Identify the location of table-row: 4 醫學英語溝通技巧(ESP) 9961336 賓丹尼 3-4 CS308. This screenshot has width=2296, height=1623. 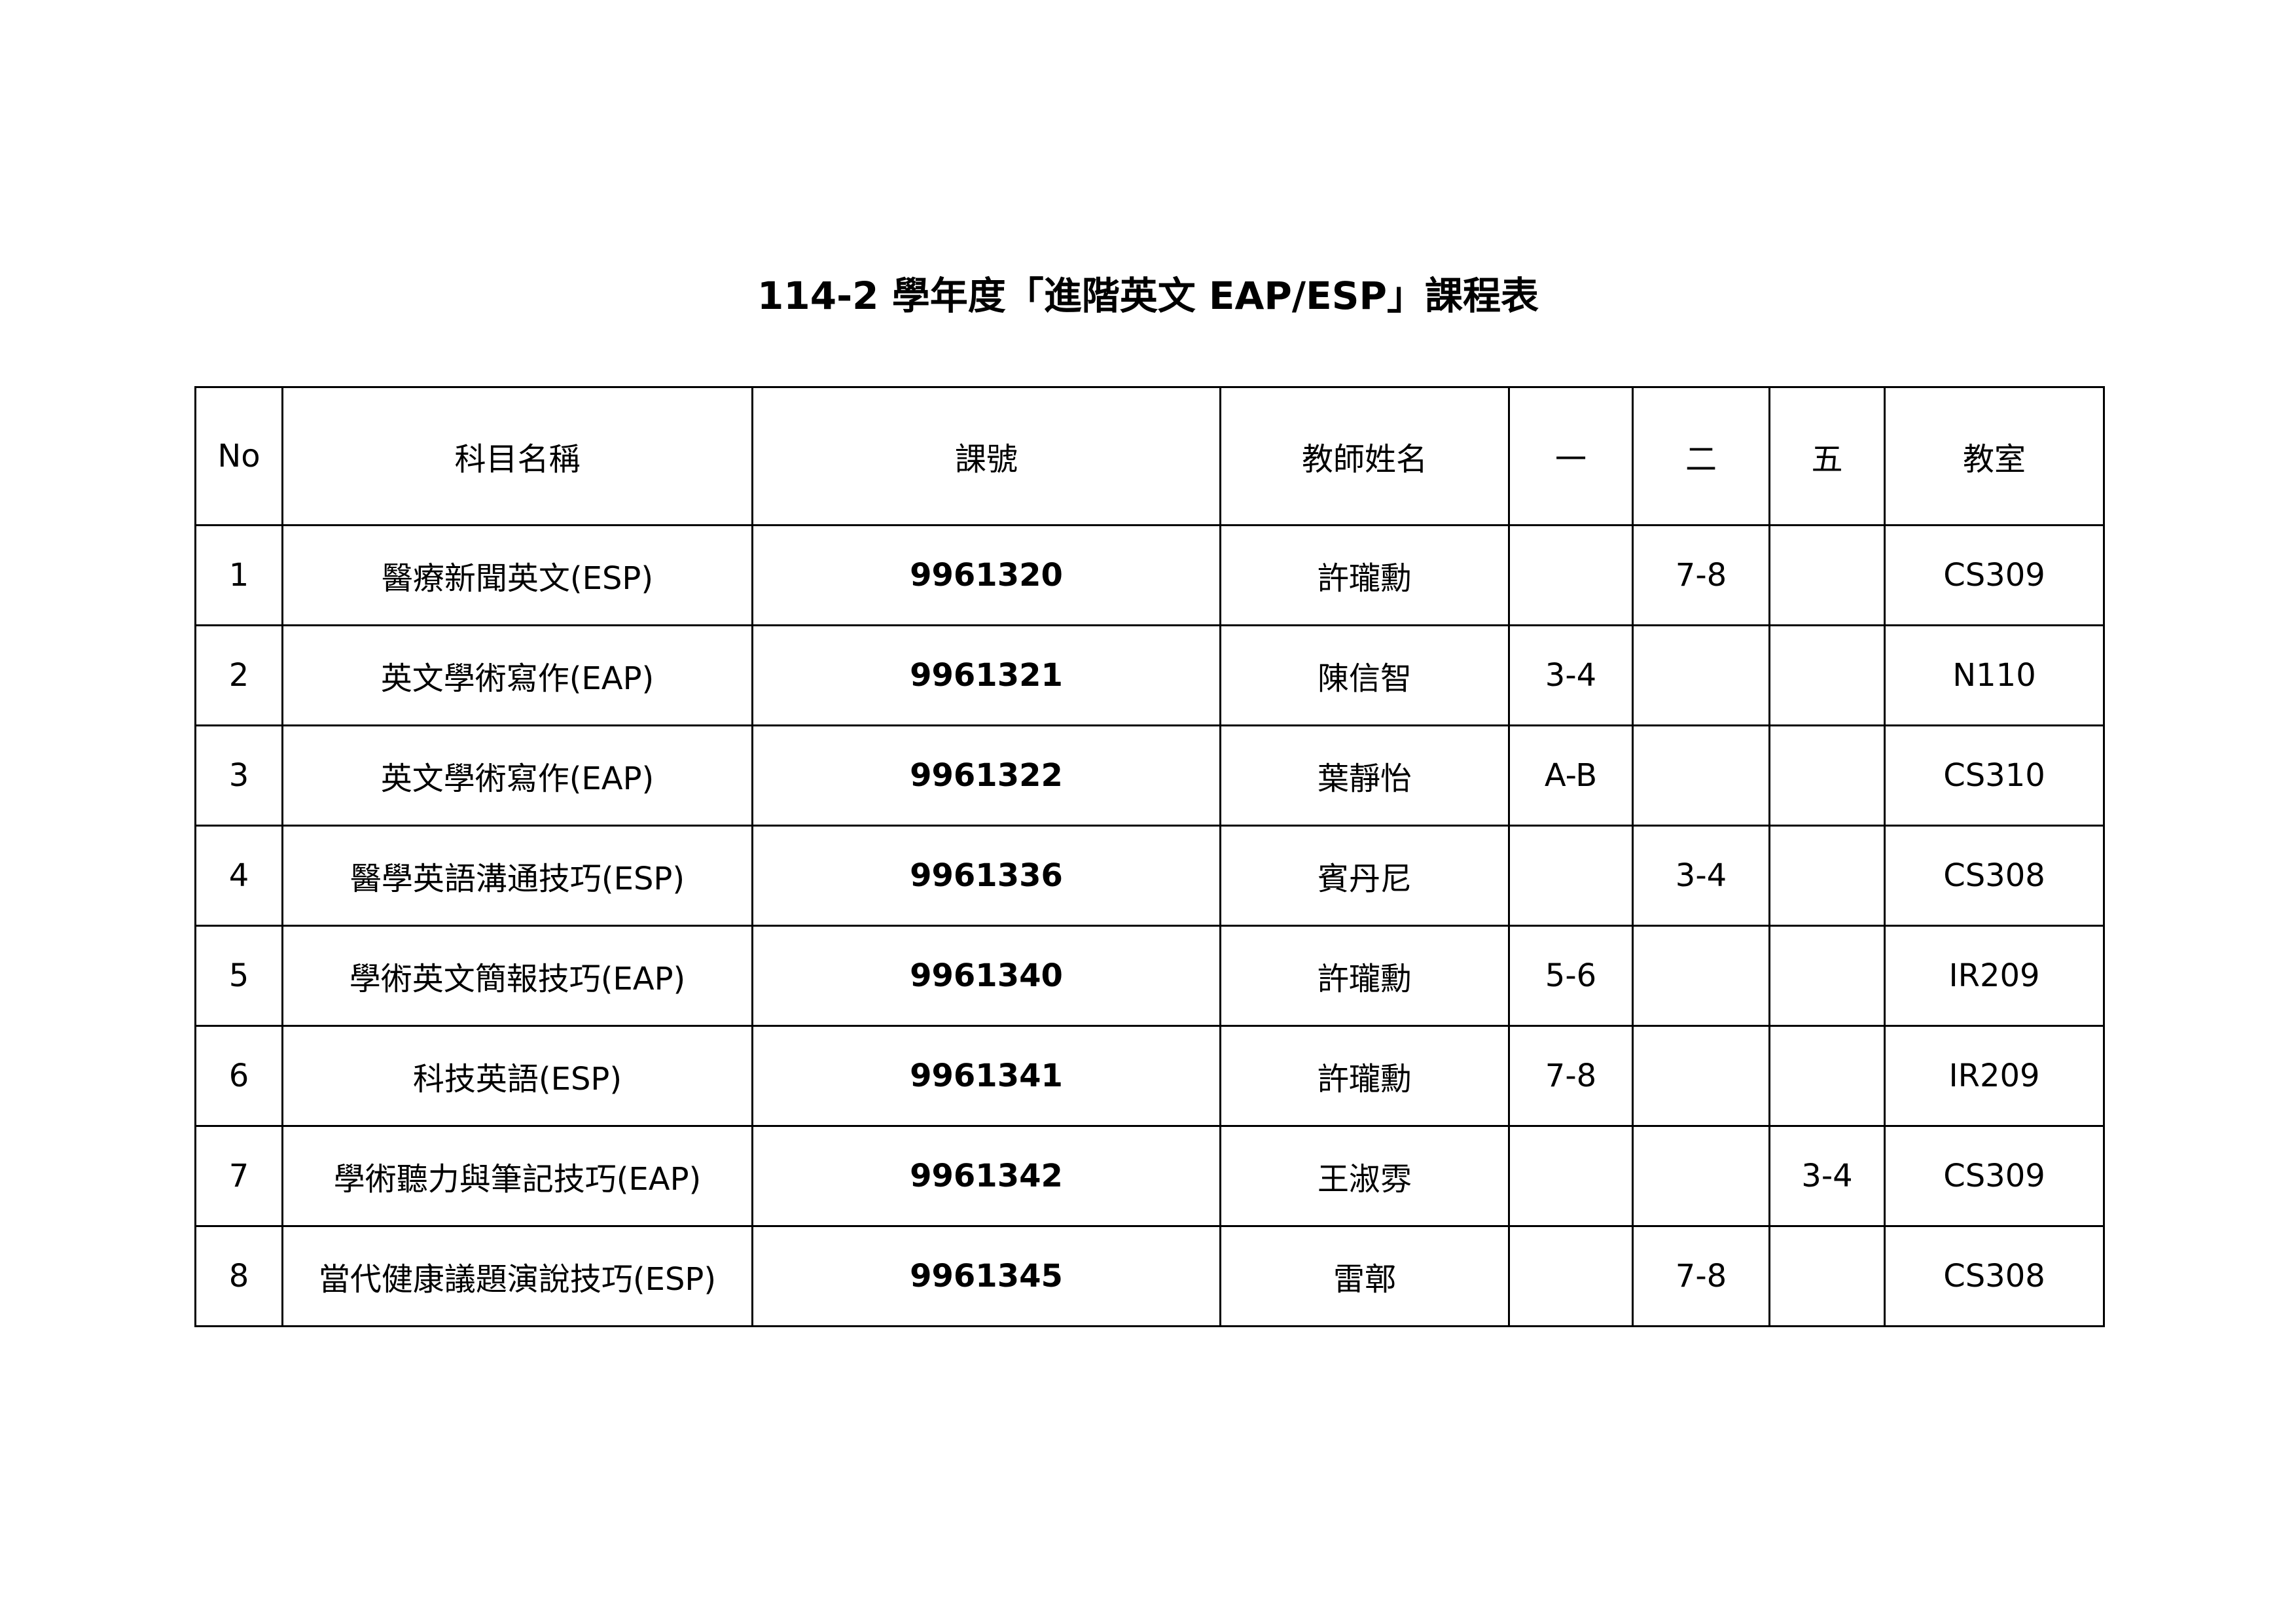
(1149, 876).